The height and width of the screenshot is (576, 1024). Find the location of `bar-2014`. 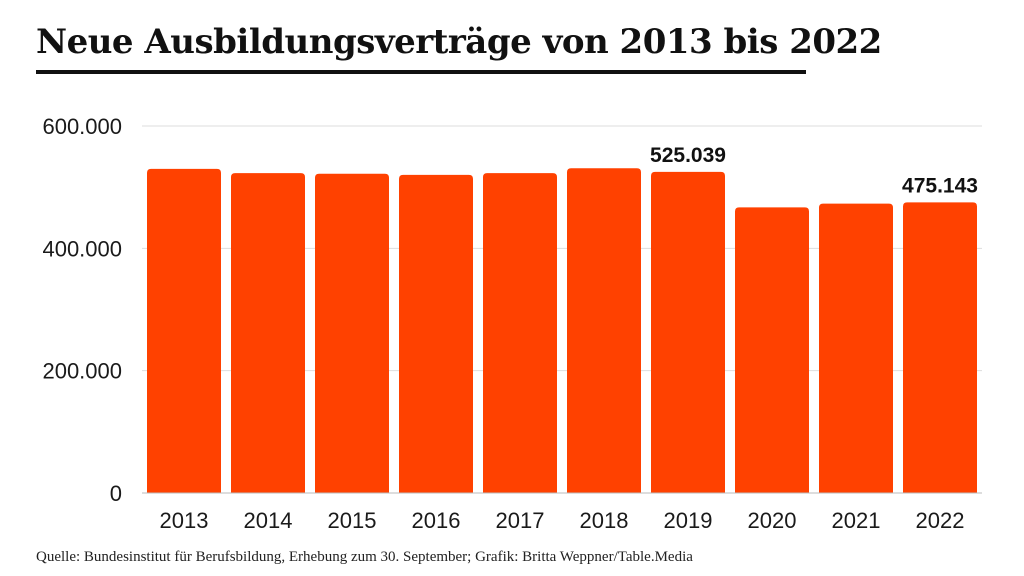

bar-2014 is located at coordinates (268, 333).